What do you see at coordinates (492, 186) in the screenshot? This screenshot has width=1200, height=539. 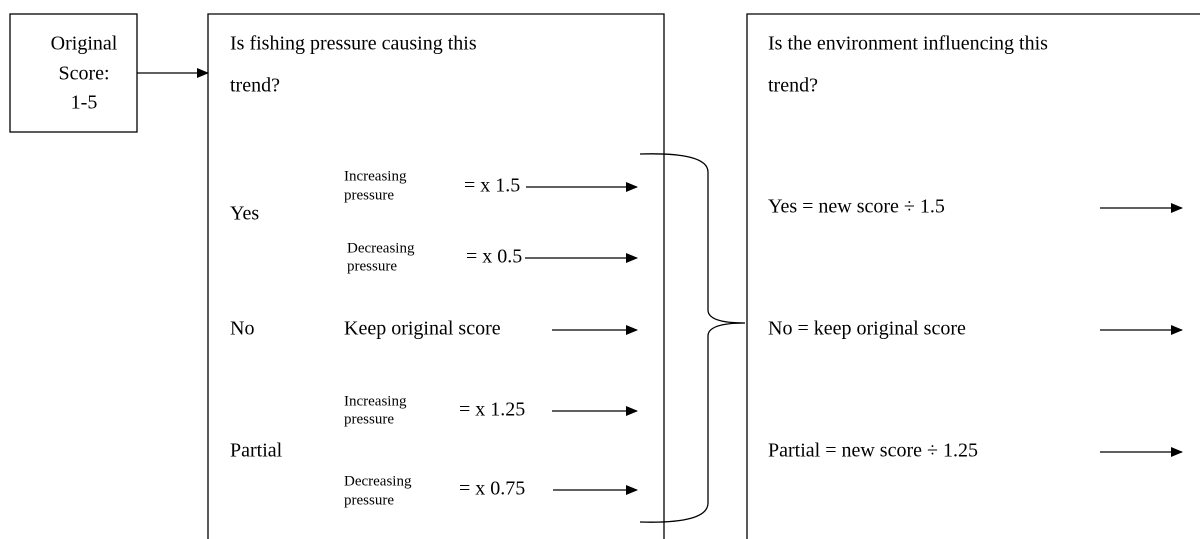 I see `result: = x 1.5` at bounding box center [492, 186].